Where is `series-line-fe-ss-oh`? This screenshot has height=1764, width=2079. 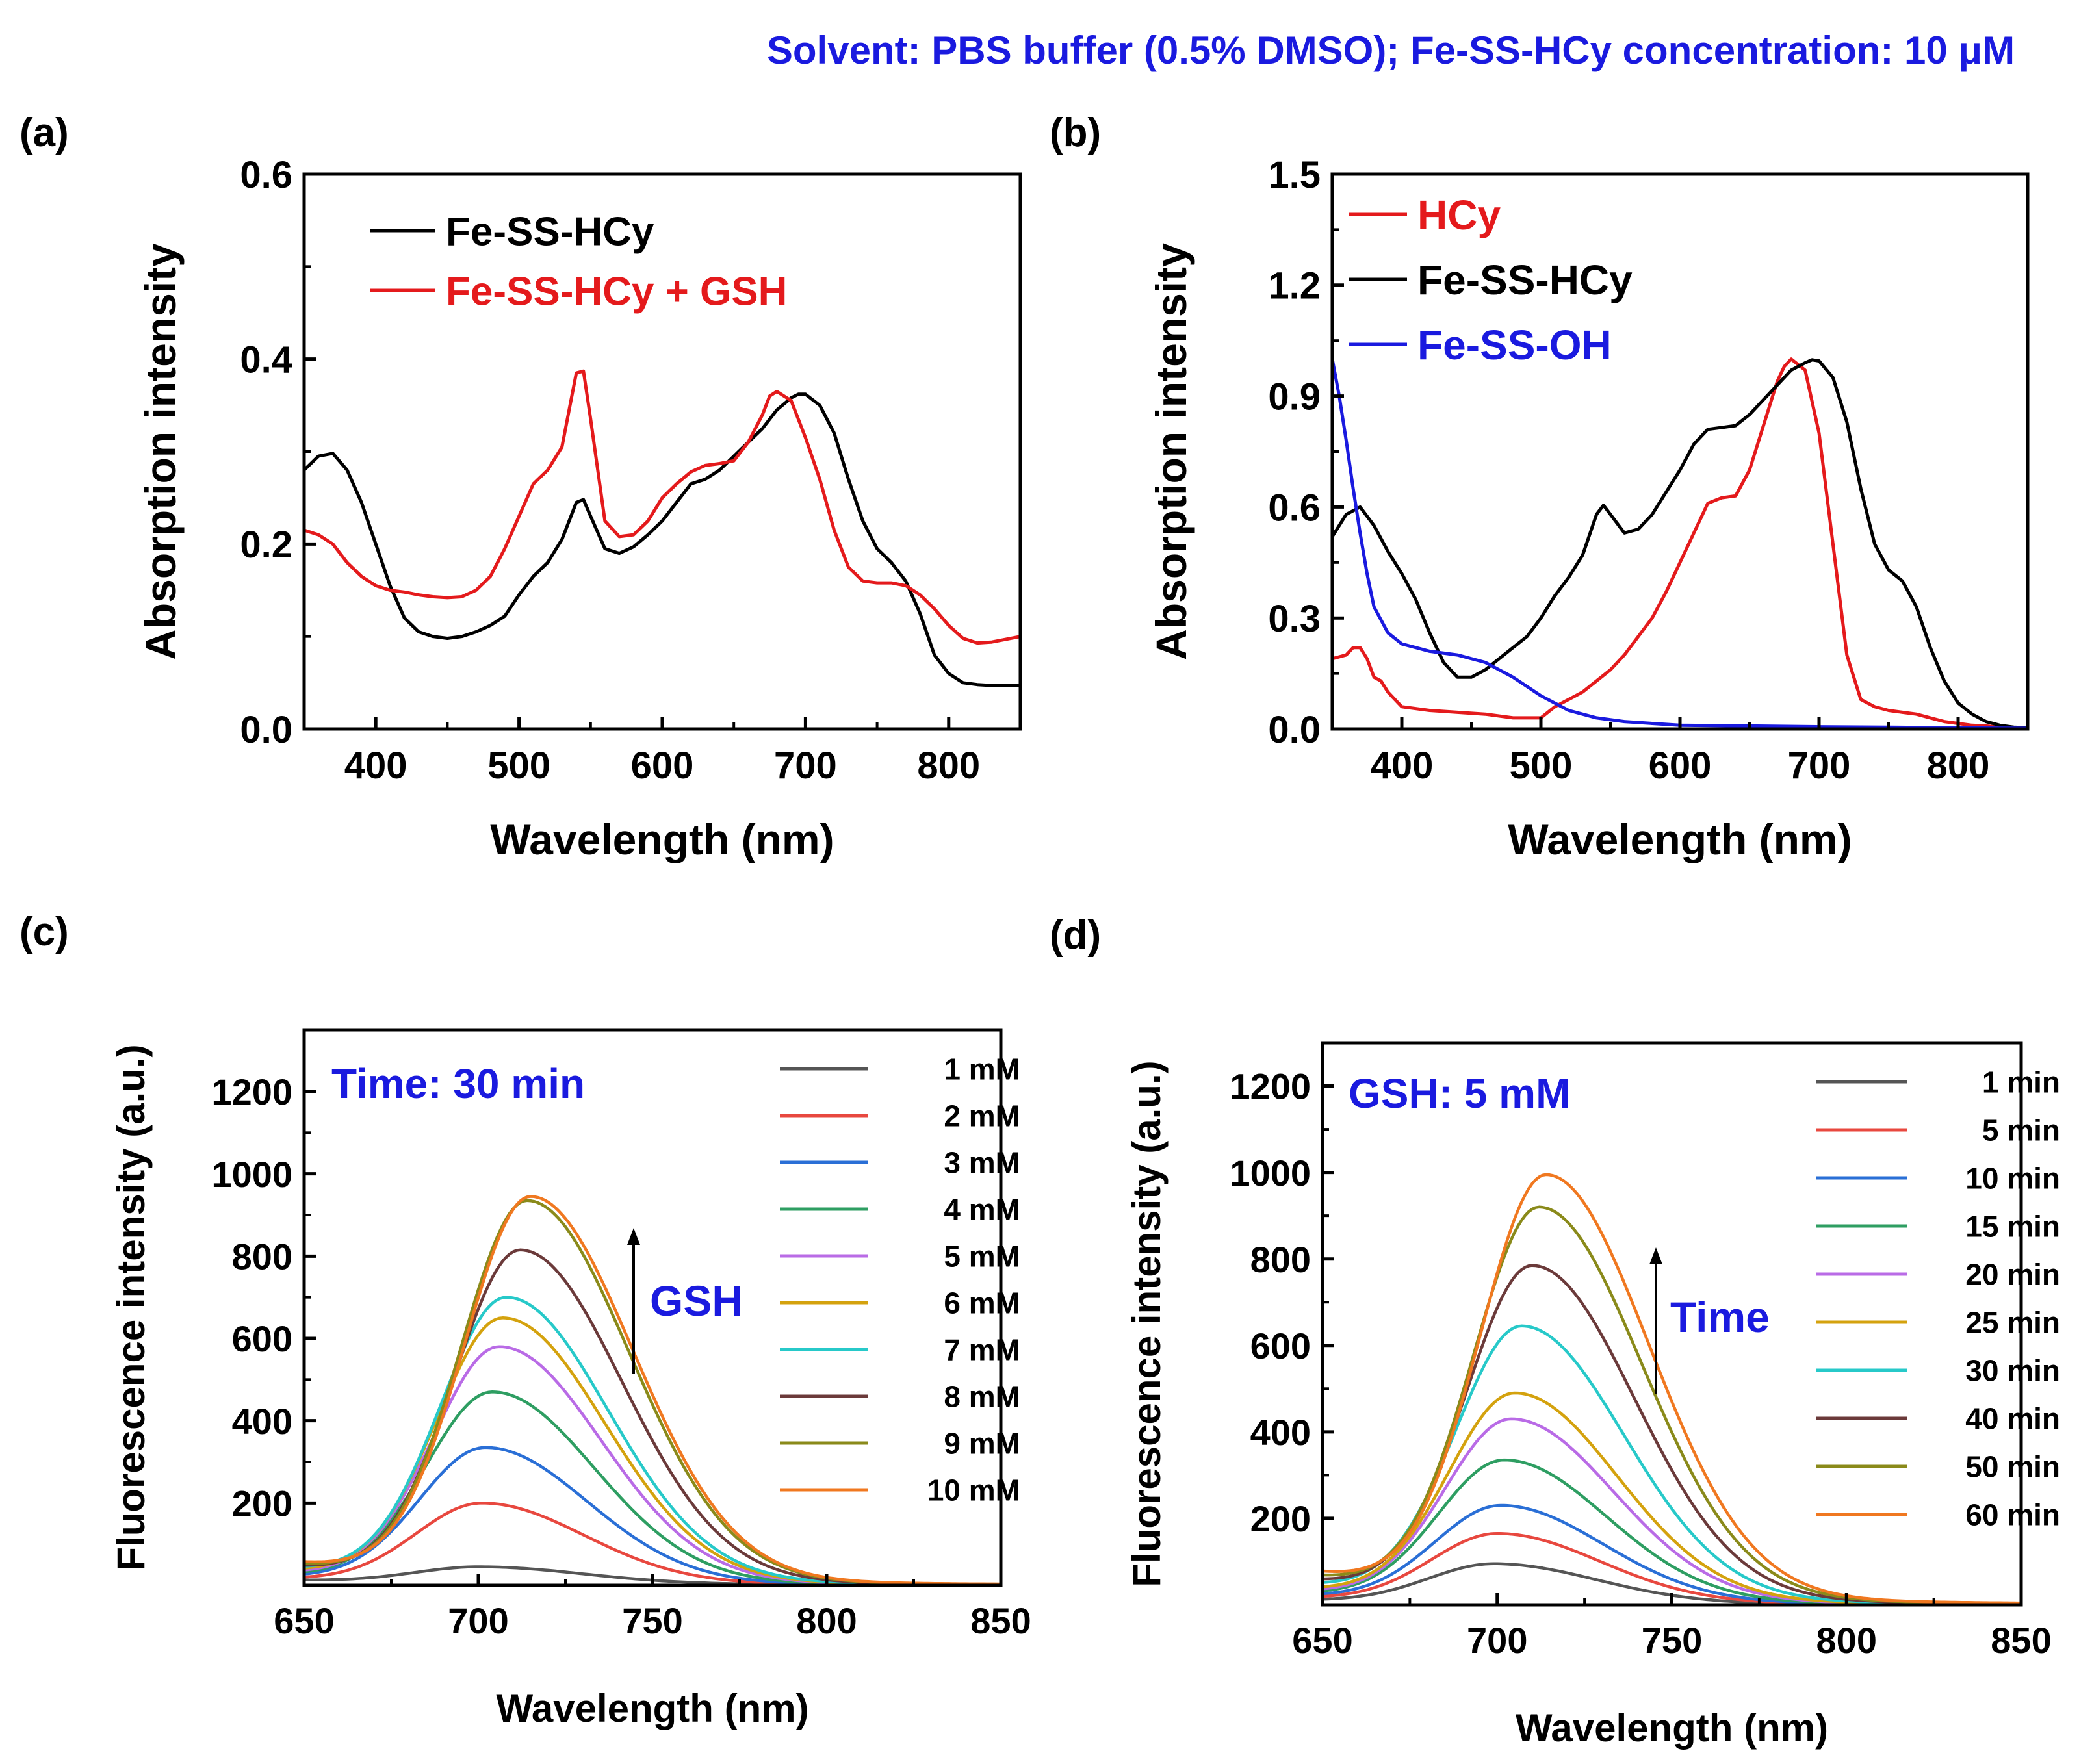
series-line-fe-ss-oh is located at coordinates (1680, 544).